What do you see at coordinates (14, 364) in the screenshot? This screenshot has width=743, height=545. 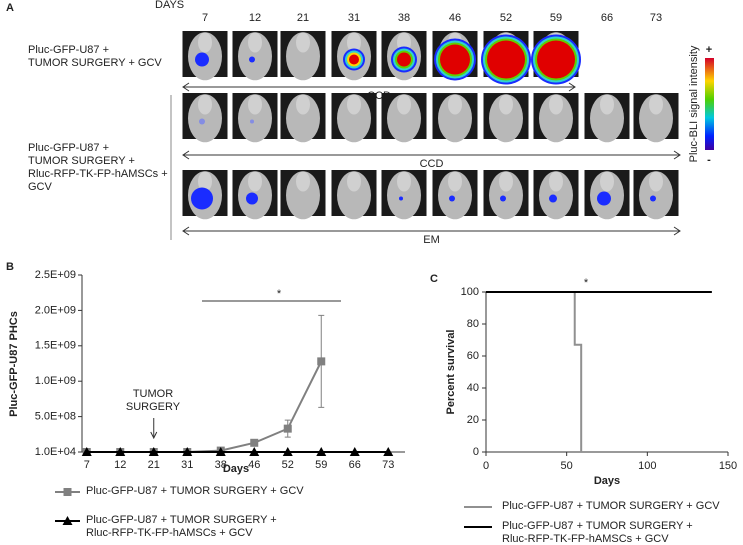 I see `y-axis-label: Pluc-GFP-U87 PHCs` at bounding box center [14, 364].